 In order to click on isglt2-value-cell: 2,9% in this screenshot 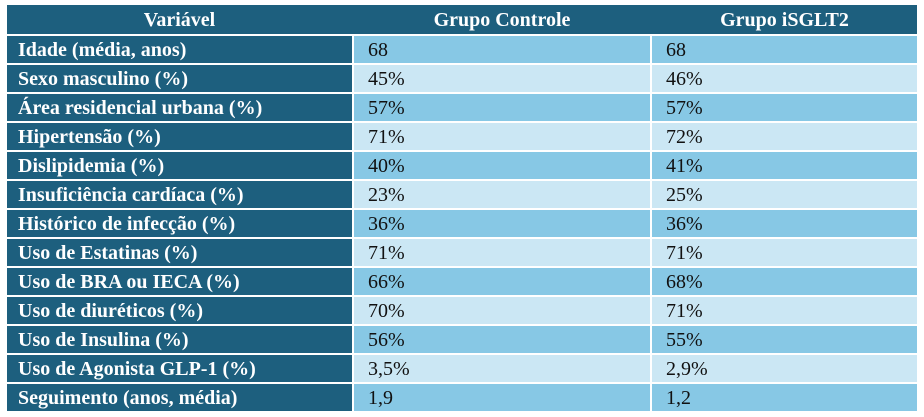, I will do `click(784, 368)`.